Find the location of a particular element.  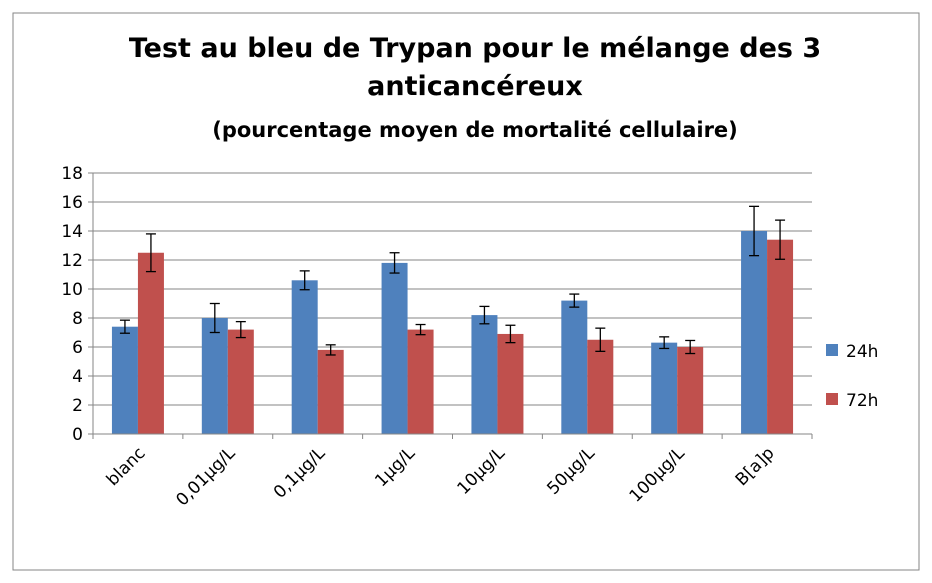

y-tick-label: 4 is located at coordinates (77, 377).